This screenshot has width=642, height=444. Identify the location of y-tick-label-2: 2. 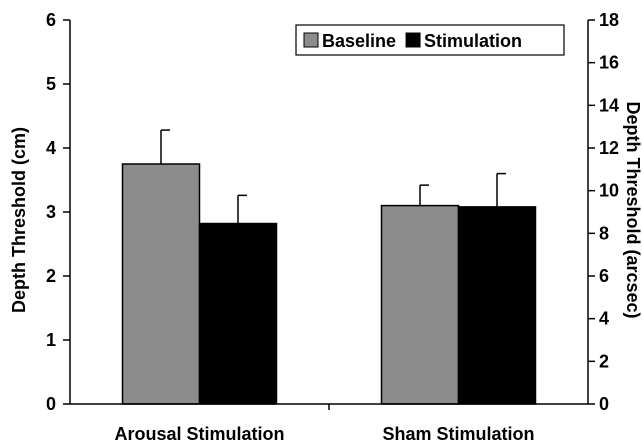
(51, 276).